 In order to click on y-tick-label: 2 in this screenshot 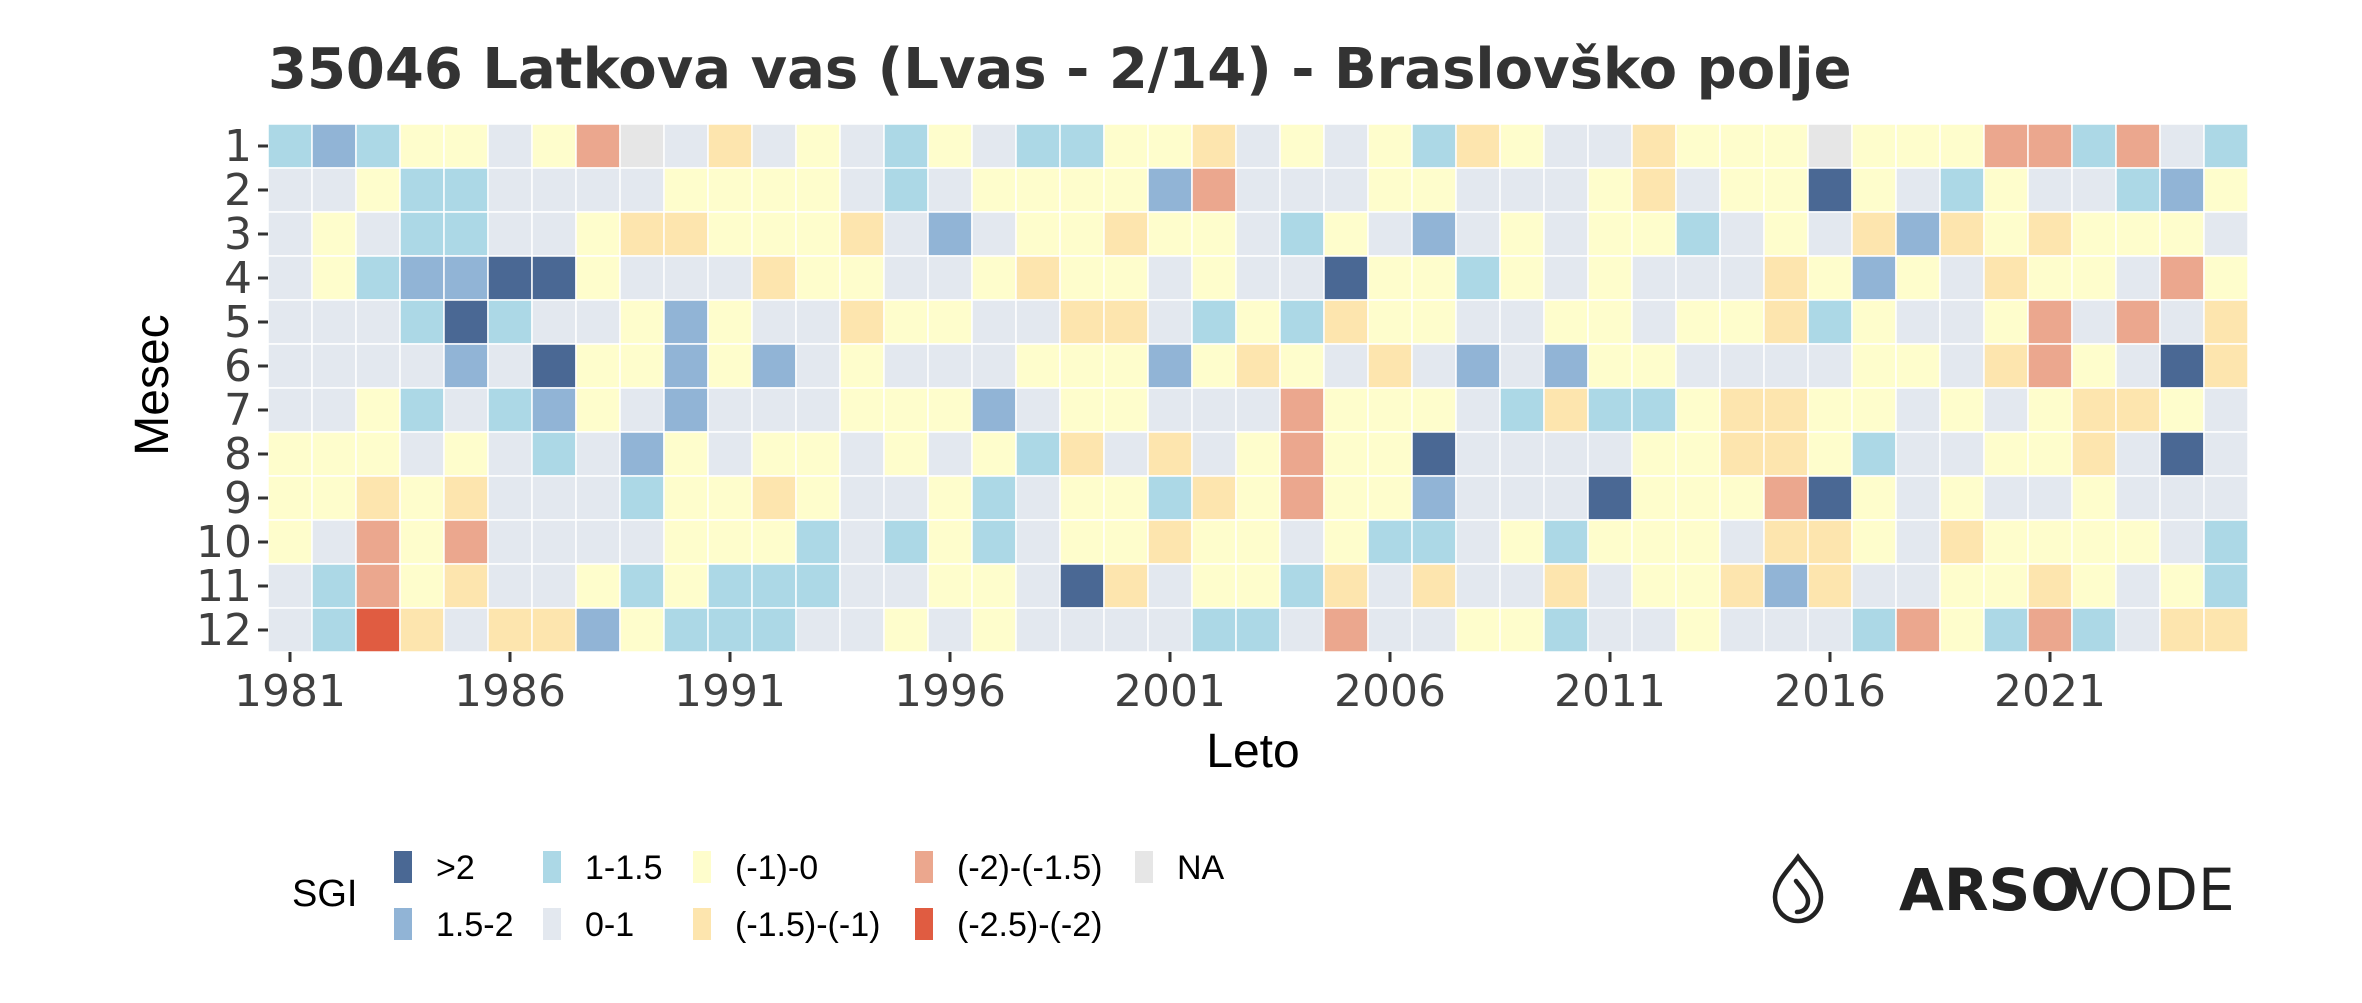, I will do `click(238, 190)`.